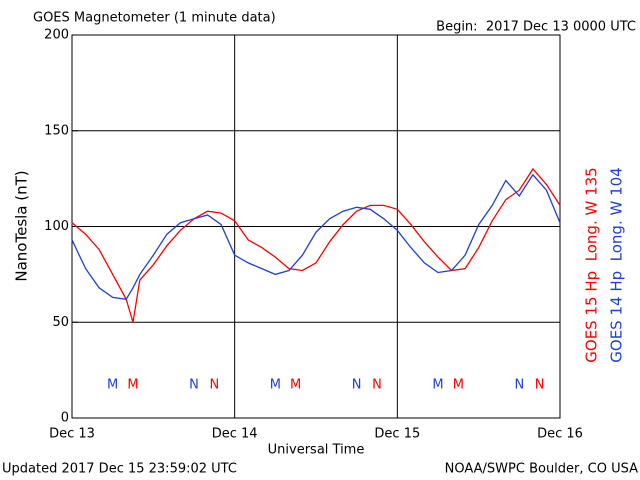  What do you see at coordinates (541, 469) in the screenshot?
I see `footer-right: NOAA/SWPC Boulder, CO USA` at bounding box center [541, 469].